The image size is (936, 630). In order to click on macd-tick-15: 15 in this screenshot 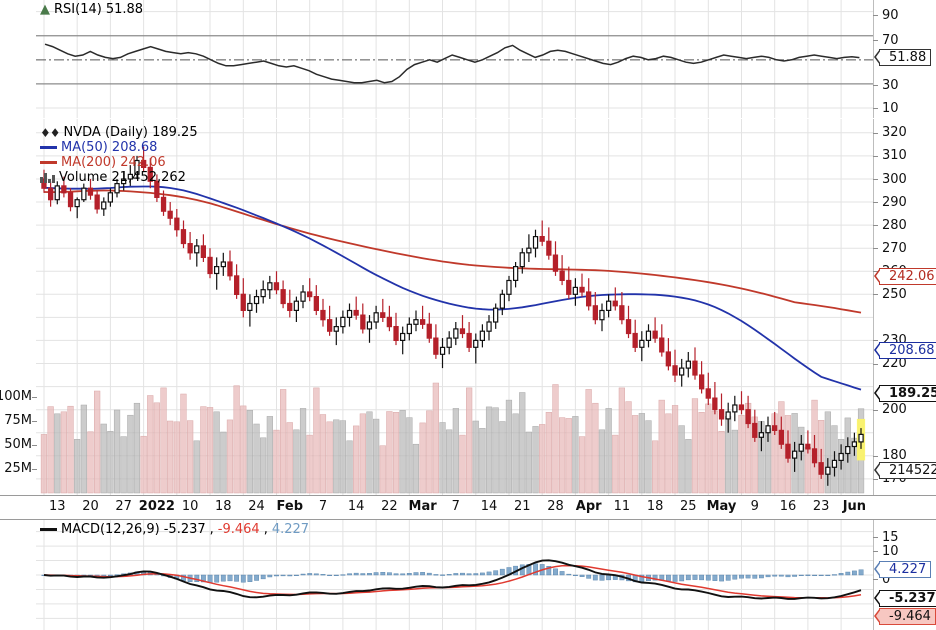, I will do `click(890, 537)`.